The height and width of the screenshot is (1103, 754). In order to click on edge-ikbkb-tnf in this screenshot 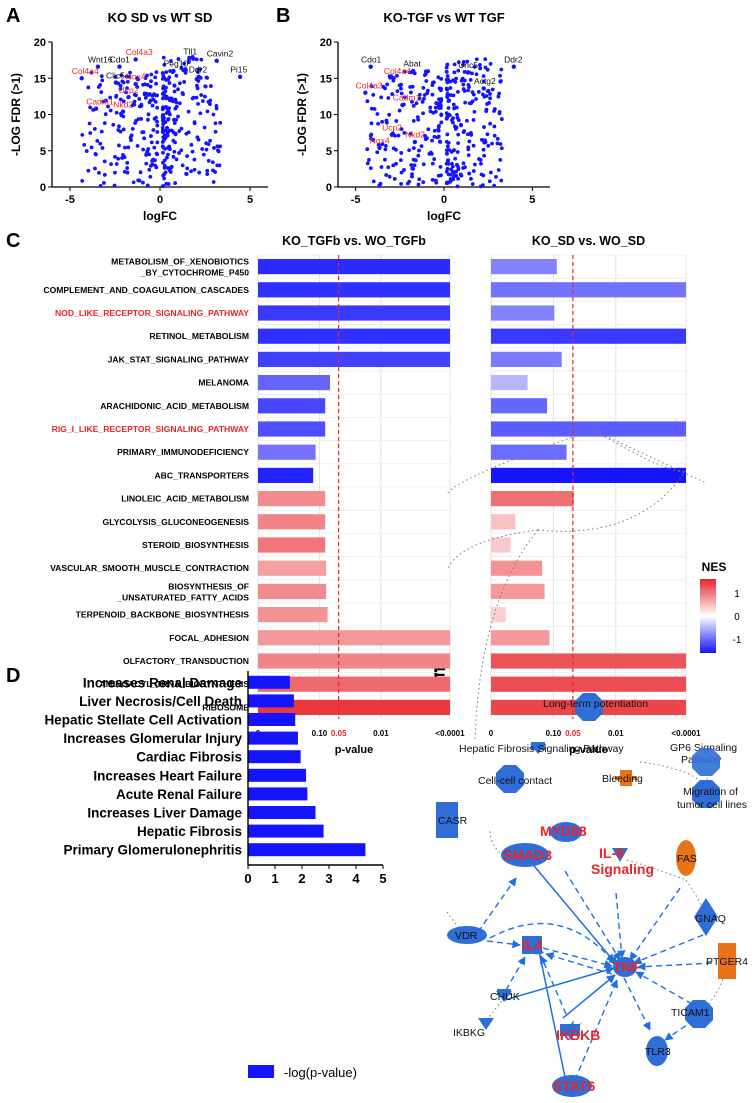, I will do `click(589, 996)`.